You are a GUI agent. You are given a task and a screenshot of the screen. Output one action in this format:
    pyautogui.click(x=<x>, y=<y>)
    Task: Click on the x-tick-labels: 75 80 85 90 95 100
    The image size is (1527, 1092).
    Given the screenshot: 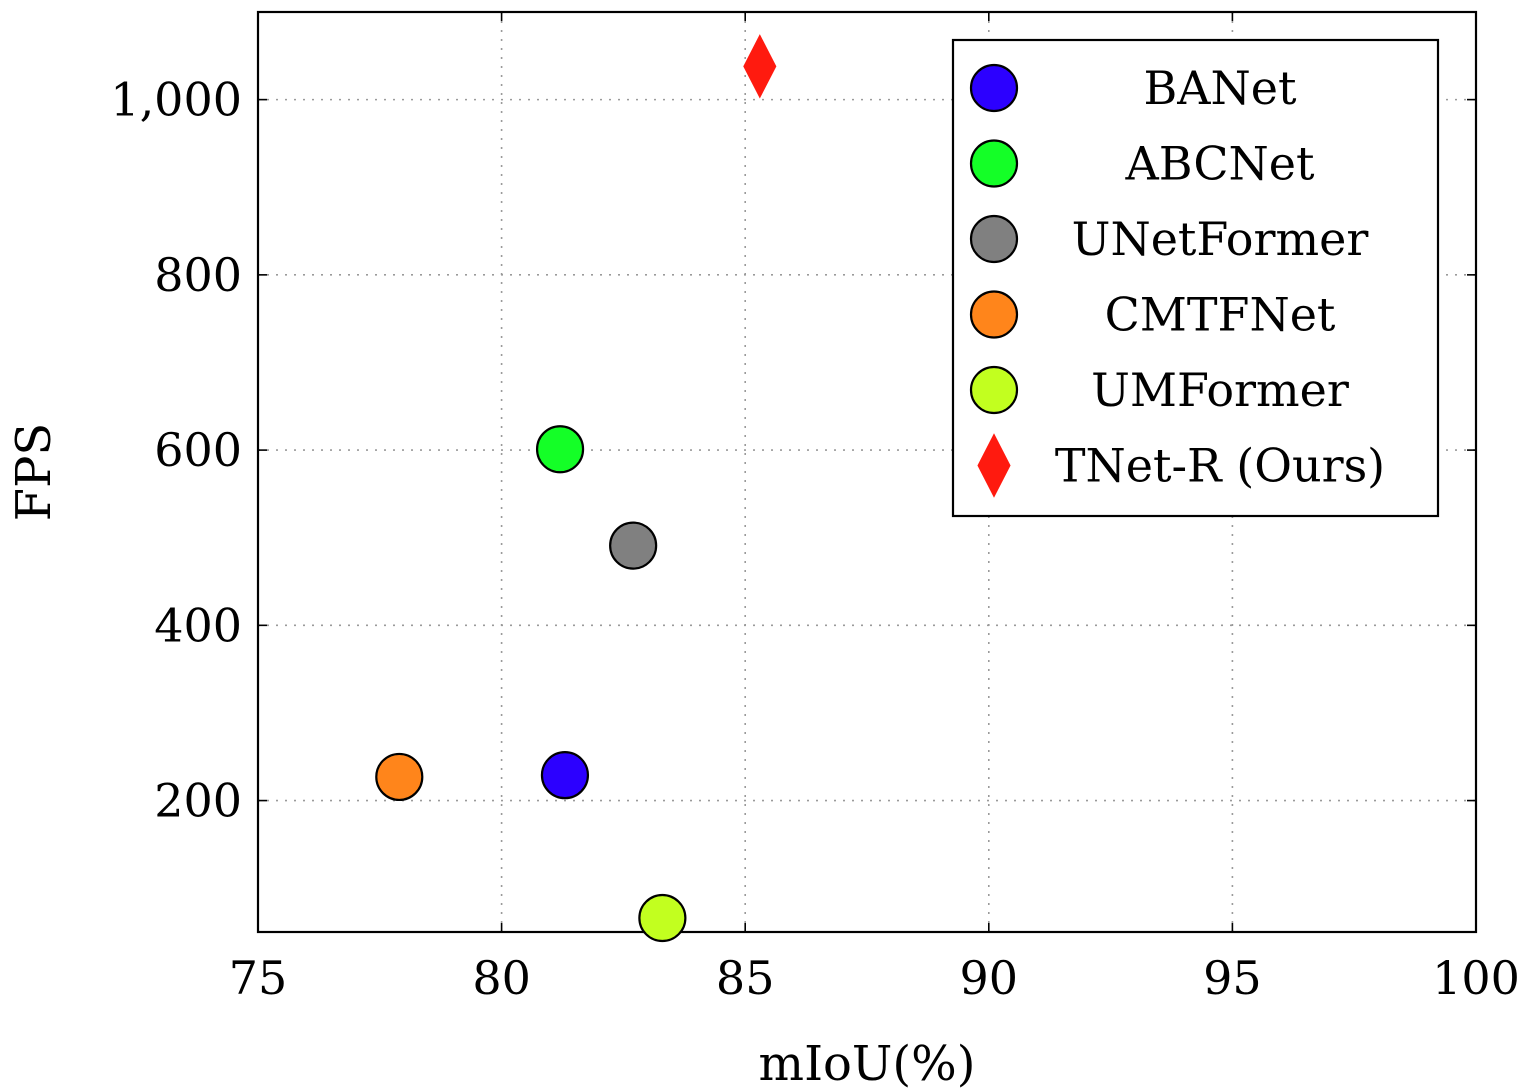 What is the action you would take?
    pyautogui.click(x=874, y=978)
    